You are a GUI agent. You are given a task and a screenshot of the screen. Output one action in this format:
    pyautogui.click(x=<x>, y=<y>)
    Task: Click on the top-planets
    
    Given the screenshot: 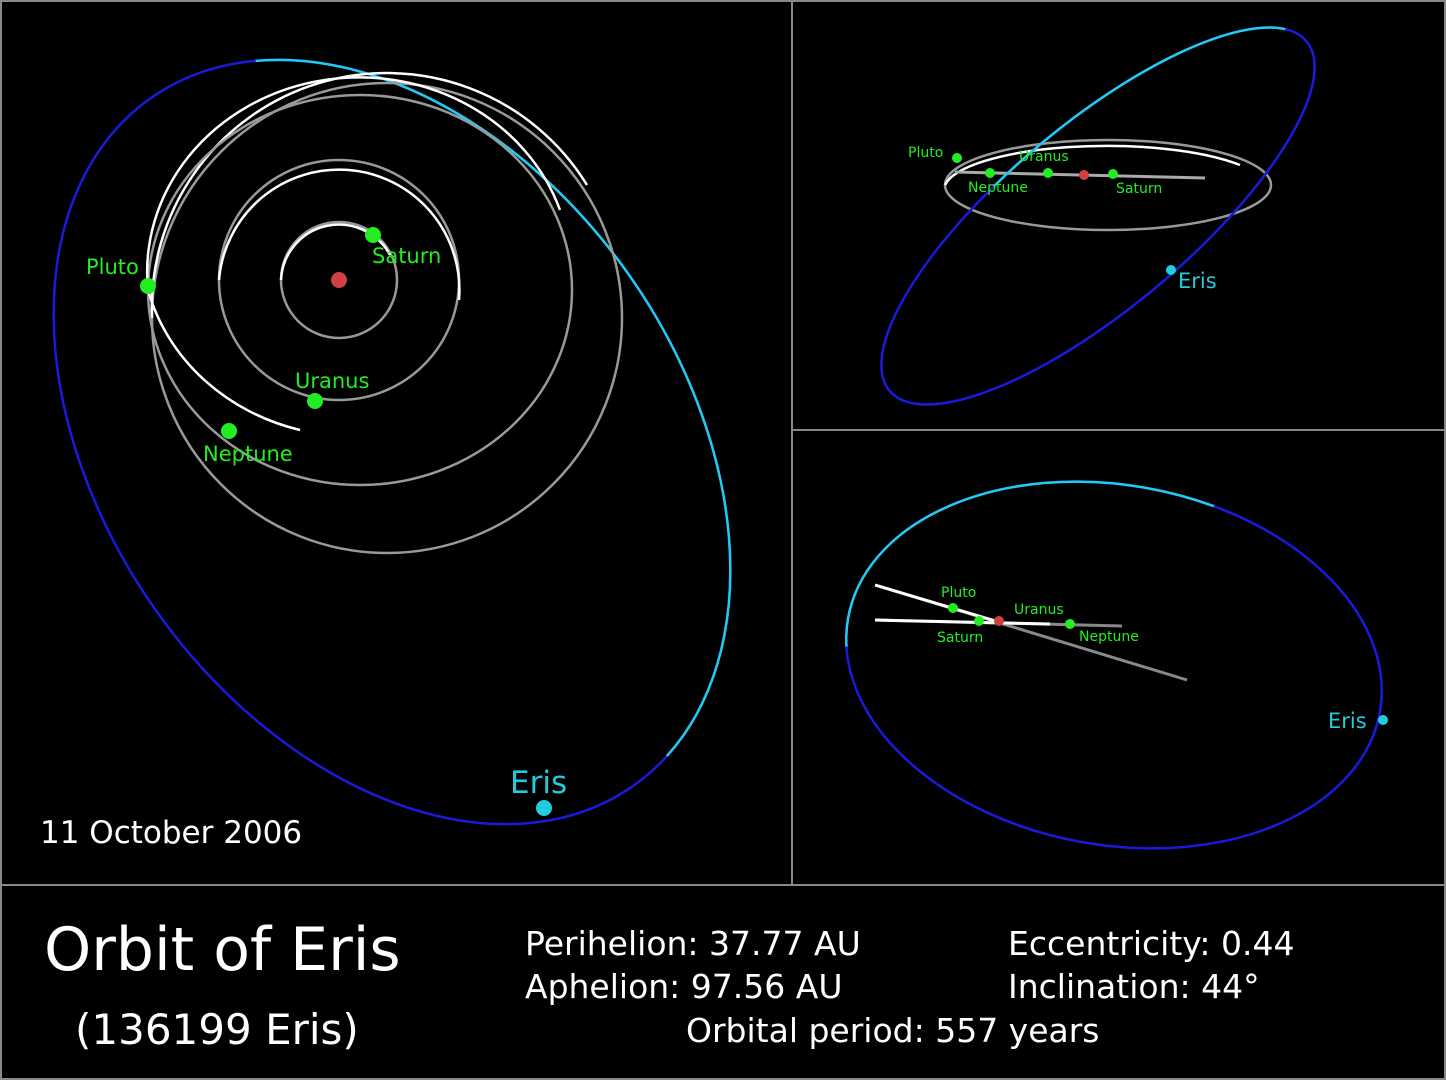 What is the action you would take?
    pyautogui.click(x=1035, y=166)
    